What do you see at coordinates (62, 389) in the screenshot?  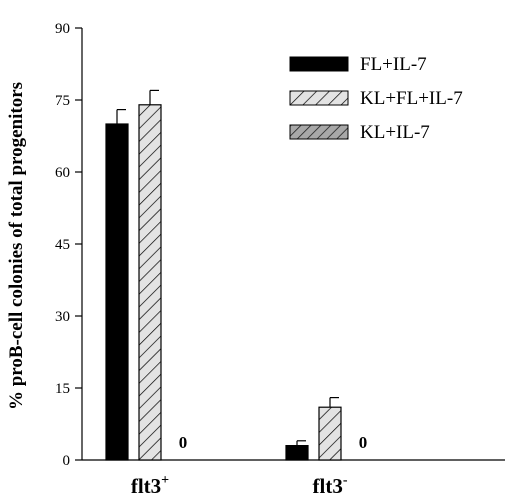 I see `y-tick-label: 15` at bounding box center [62, 389].